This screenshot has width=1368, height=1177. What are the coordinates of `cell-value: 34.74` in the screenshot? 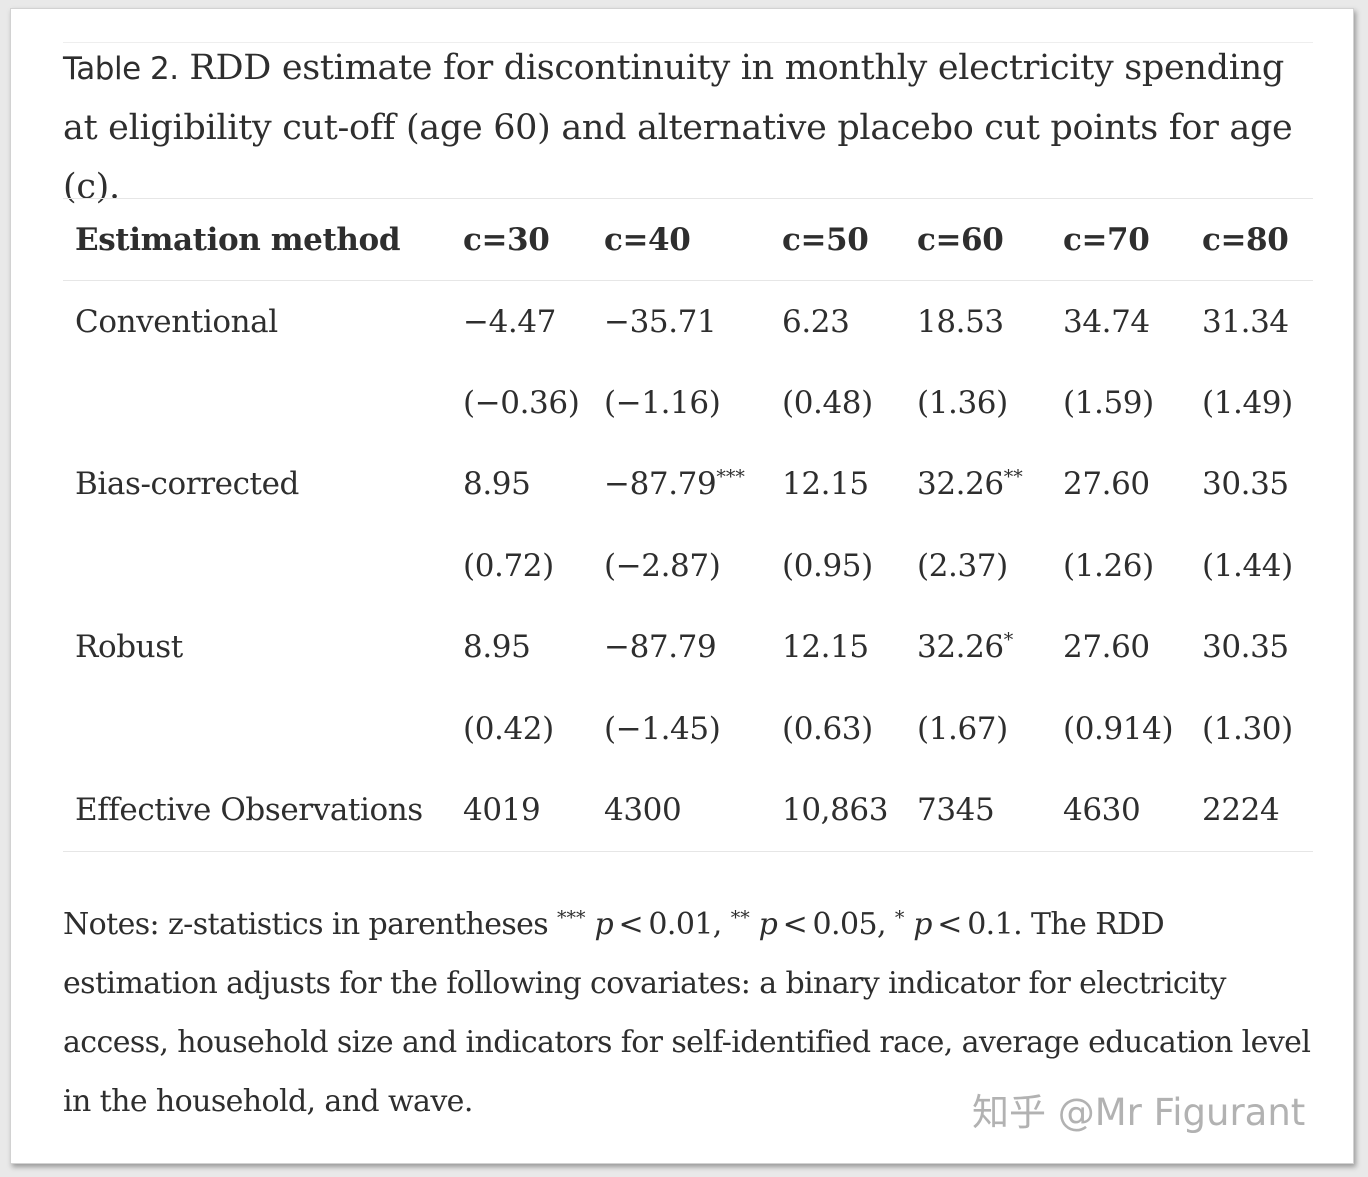 It's located at (1106, 321).